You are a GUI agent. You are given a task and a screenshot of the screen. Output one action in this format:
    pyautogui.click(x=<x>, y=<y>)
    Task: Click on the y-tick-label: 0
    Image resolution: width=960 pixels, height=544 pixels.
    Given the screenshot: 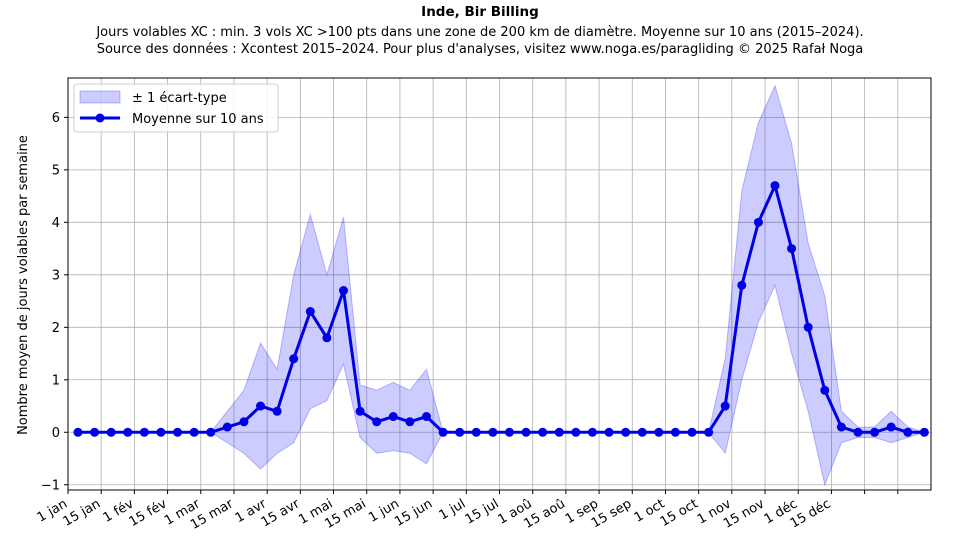 What is the action you would take?
    pyautogui.click(x=56, y=433)
    